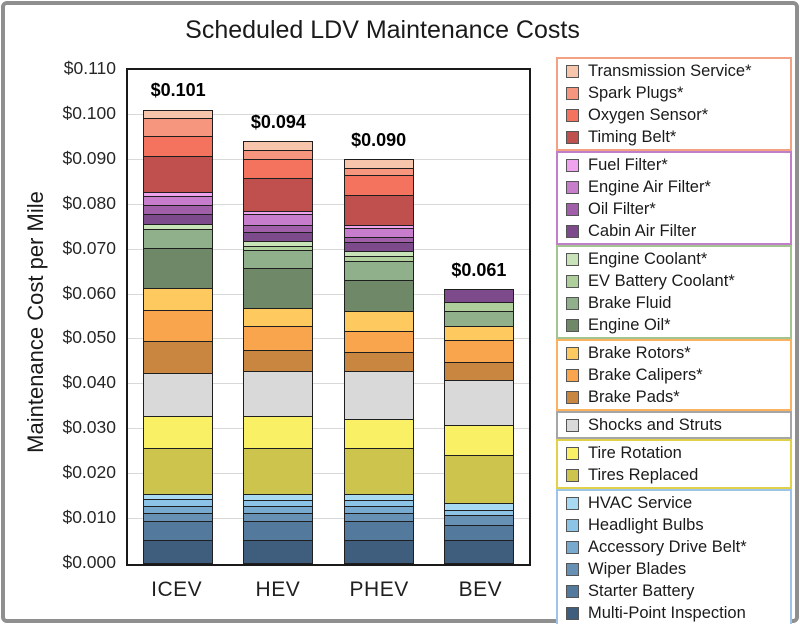  Describe the element at coordinates (178, 530) in the screenshot. I see `segment-icev-starter-battery` at that location.